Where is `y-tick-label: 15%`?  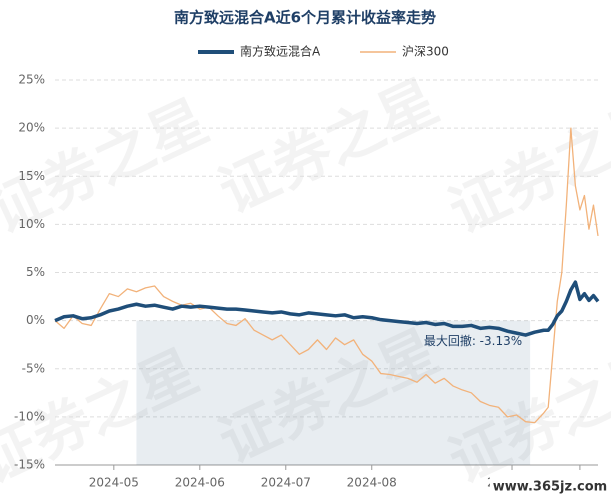 y-tick-label: 15% is located at coordinates (31, 176).